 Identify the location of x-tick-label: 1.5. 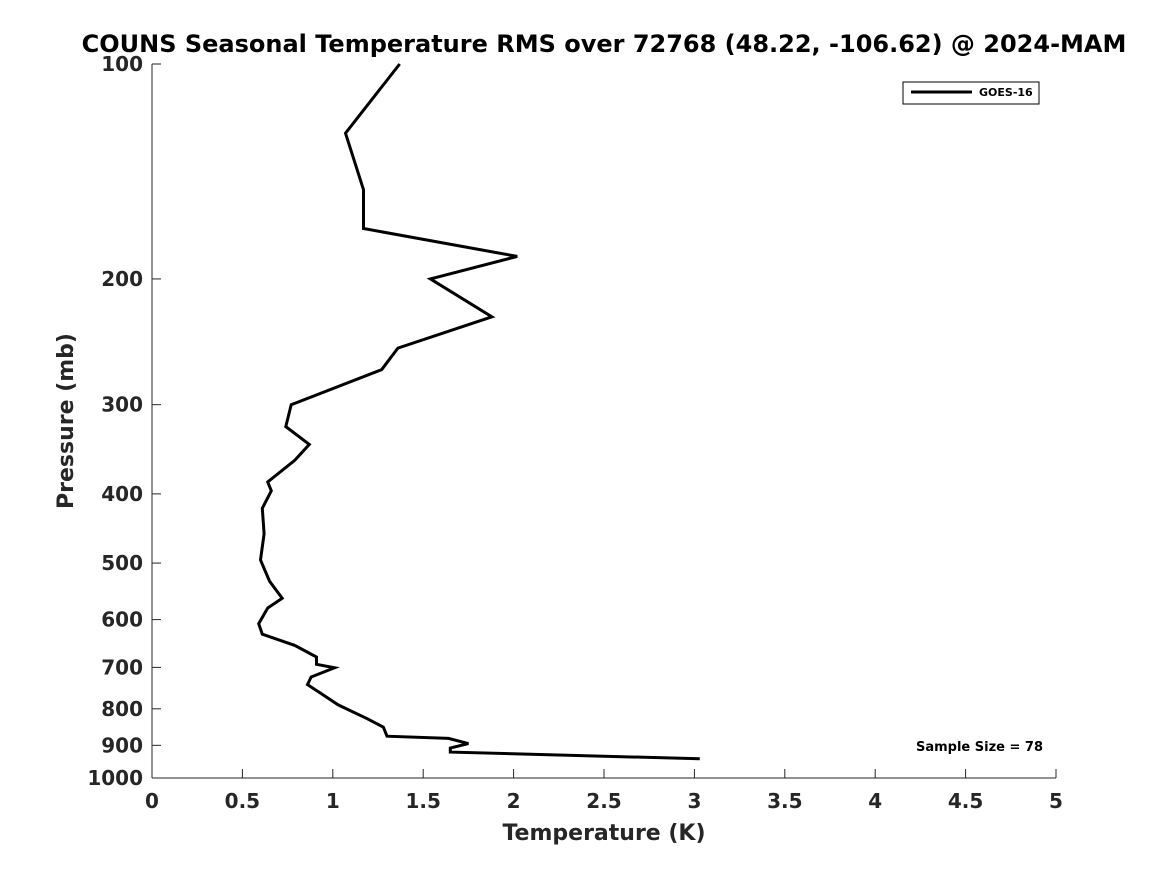
(422, 801).